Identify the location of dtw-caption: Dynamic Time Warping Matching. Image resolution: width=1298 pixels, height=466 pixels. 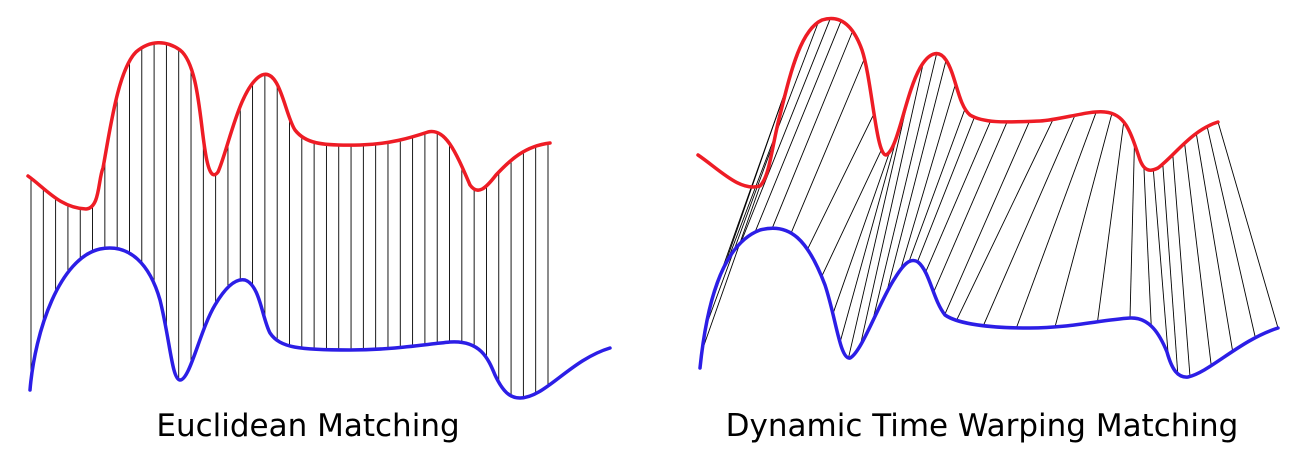
(982, 426).